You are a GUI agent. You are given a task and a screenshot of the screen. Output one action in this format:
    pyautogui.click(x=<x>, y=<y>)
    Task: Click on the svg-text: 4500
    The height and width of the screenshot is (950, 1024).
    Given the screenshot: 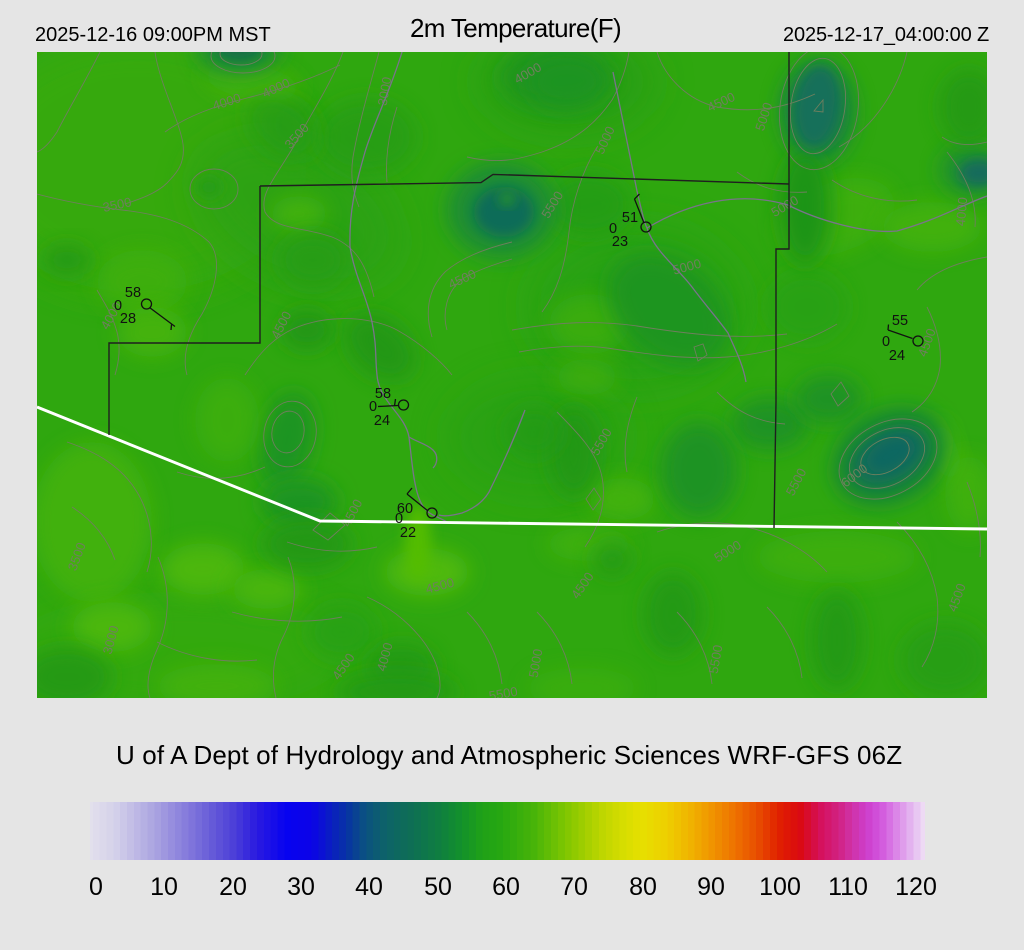 What is the action you would take?
    pyautogui.click(x=440, y=586)
    